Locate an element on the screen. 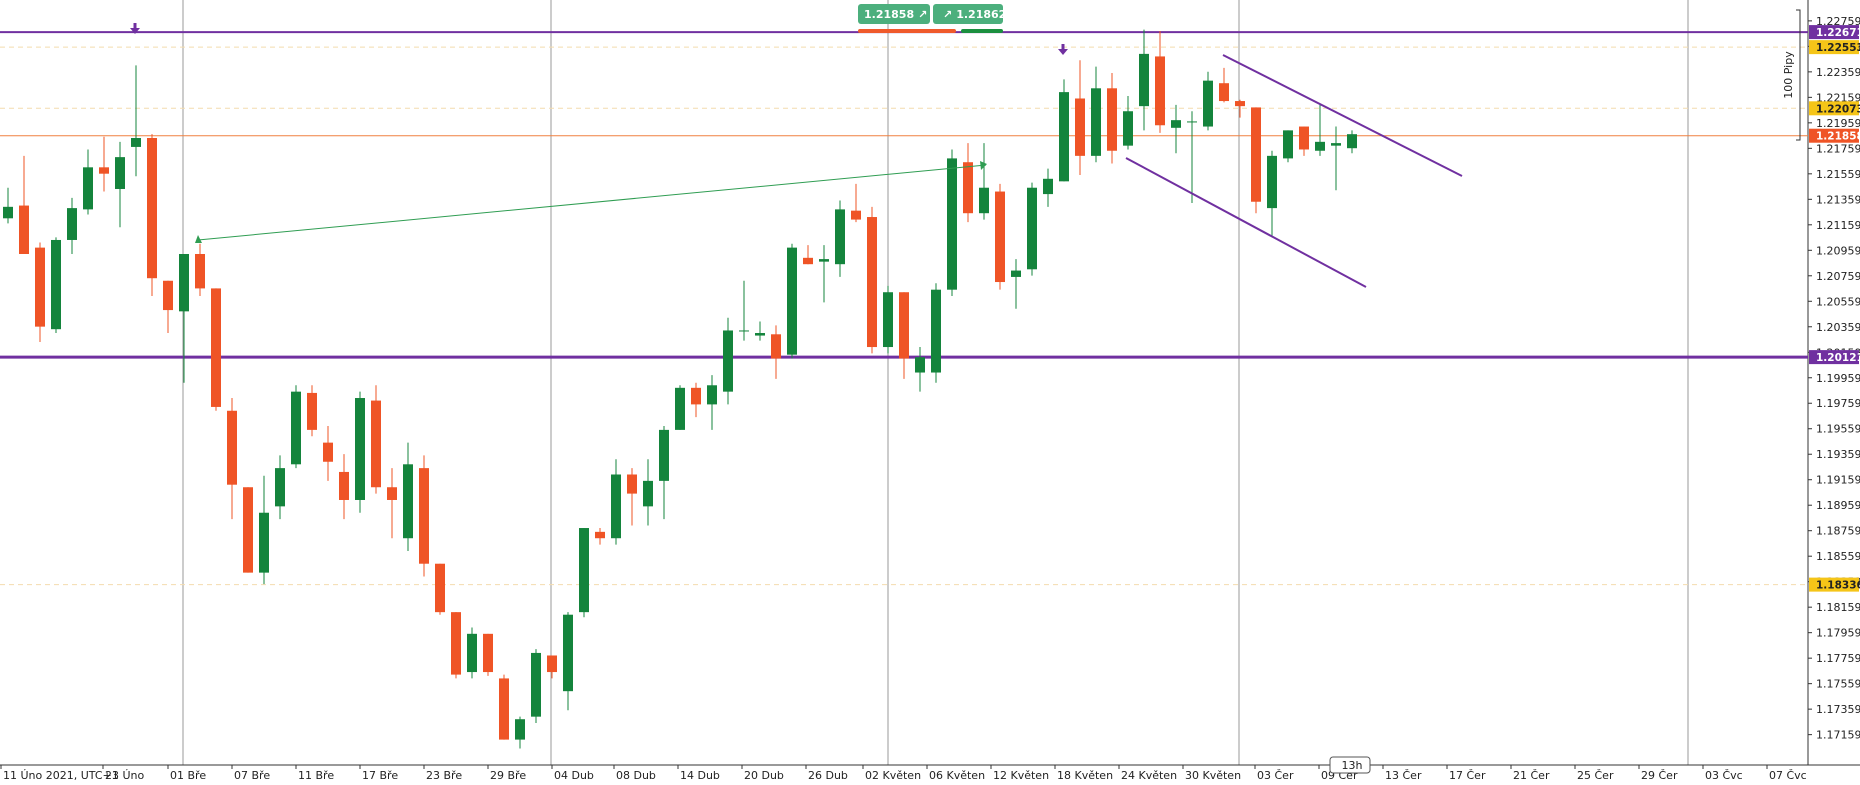  x-tick-label: 08 Dub is located at coordinates (636, 775).